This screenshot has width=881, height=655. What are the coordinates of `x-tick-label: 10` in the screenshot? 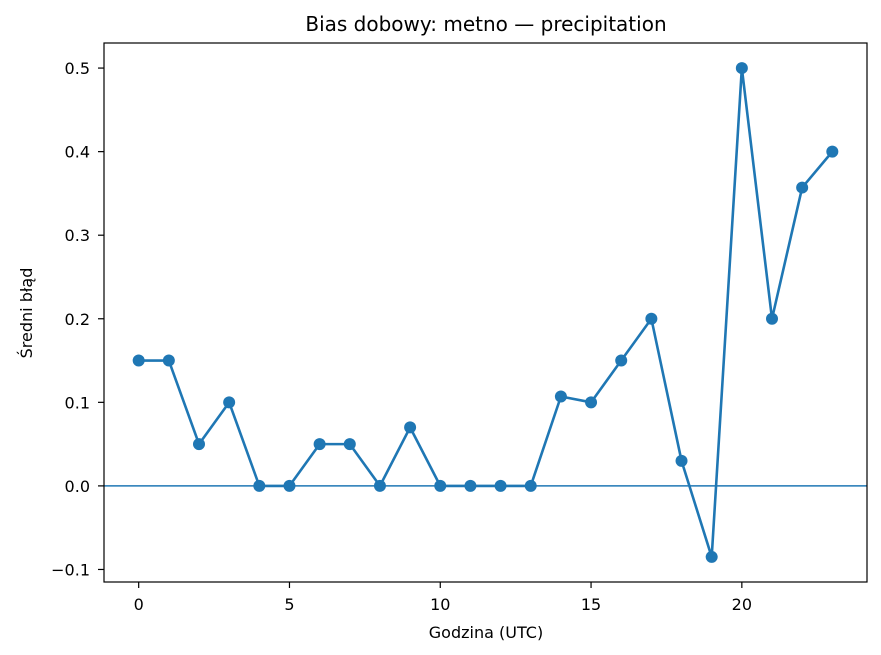 It's located at (440, 604).